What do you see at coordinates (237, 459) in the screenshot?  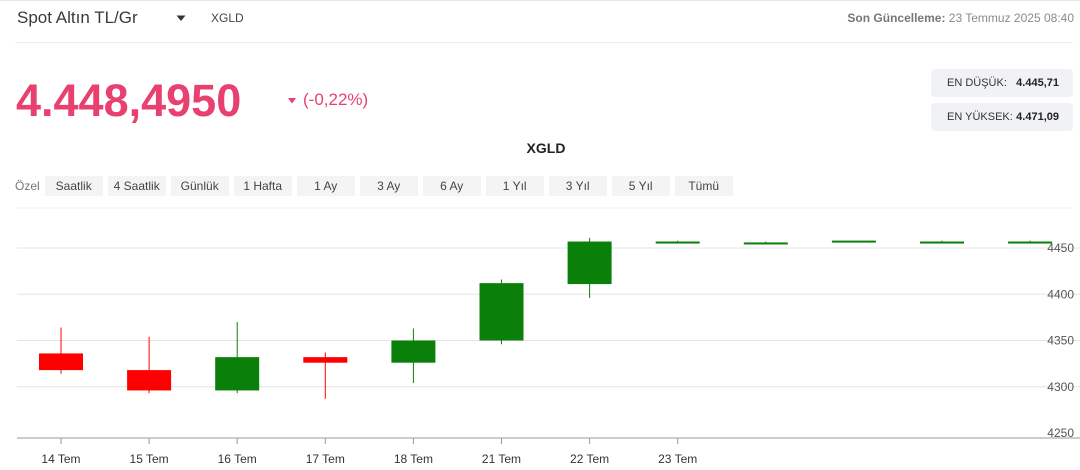 I see `x-tick-label: 16 Tem` at bounding box center [237, 459].